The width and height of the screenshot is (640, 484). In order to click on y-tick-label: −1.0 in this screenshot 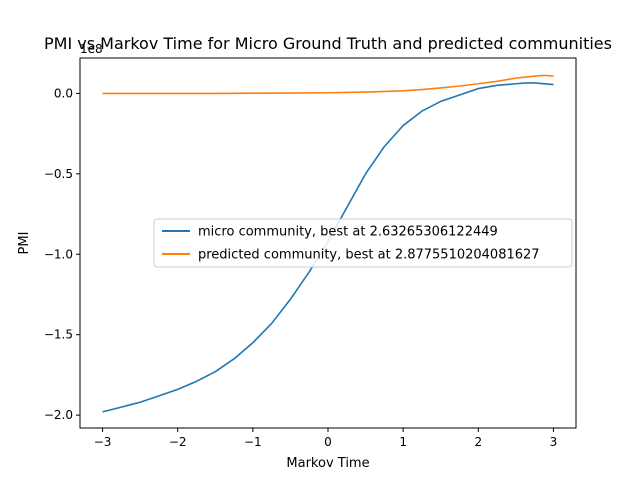, I will do `click(58, 254)`.